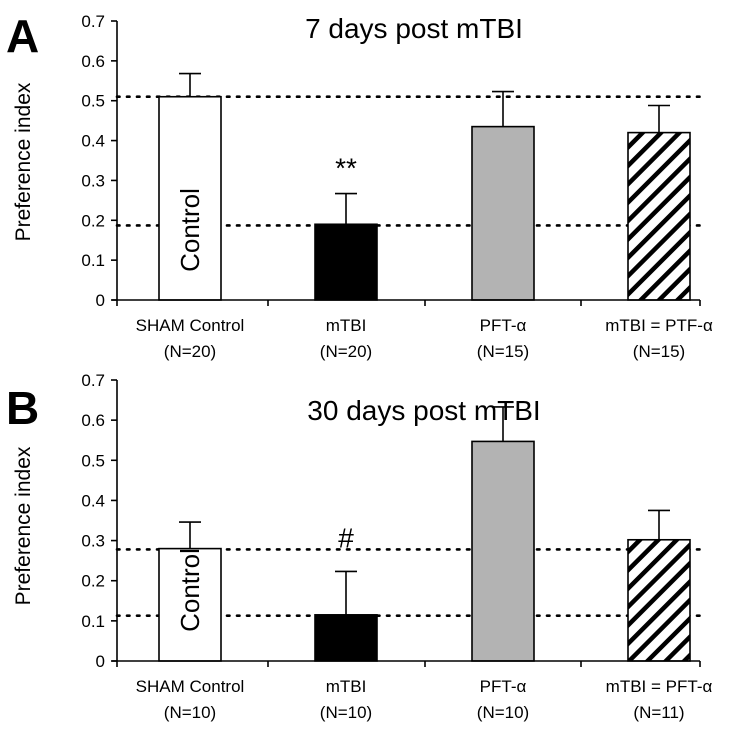  I want to click on chart-title-b: 30 days post mTBI, so click(423, 410).